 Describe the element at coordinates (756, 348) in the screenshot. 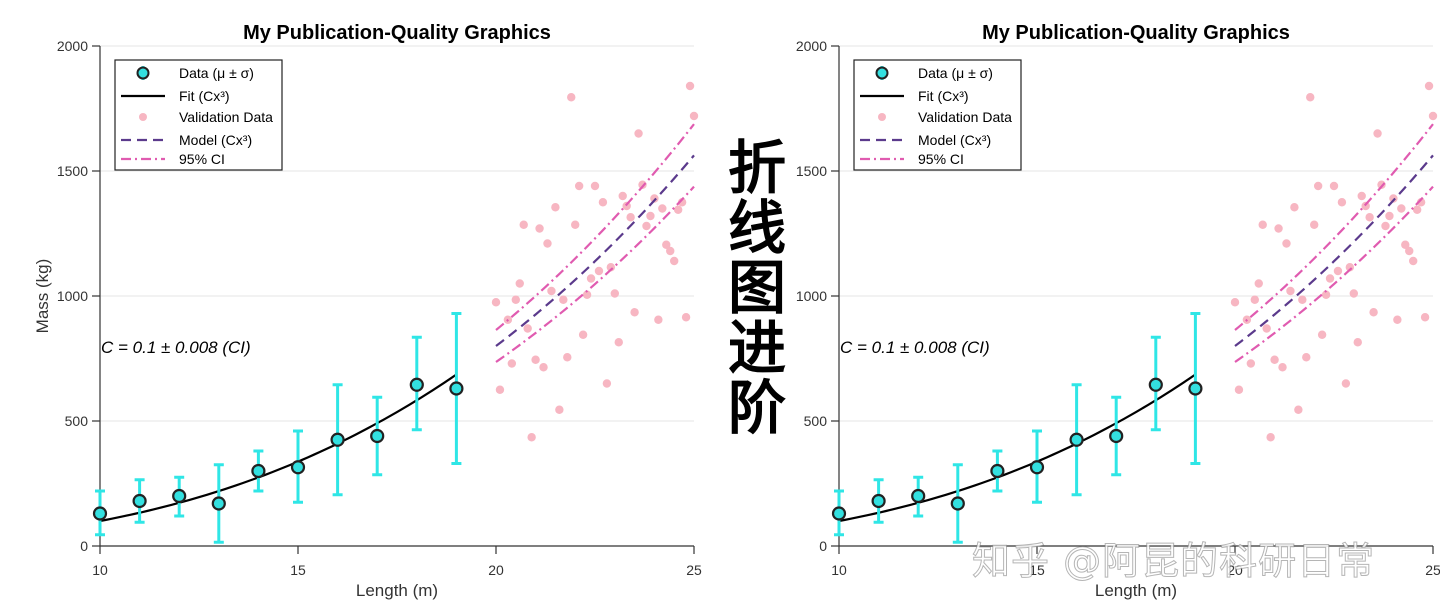

I see `side-caption-char: 进` at that location.